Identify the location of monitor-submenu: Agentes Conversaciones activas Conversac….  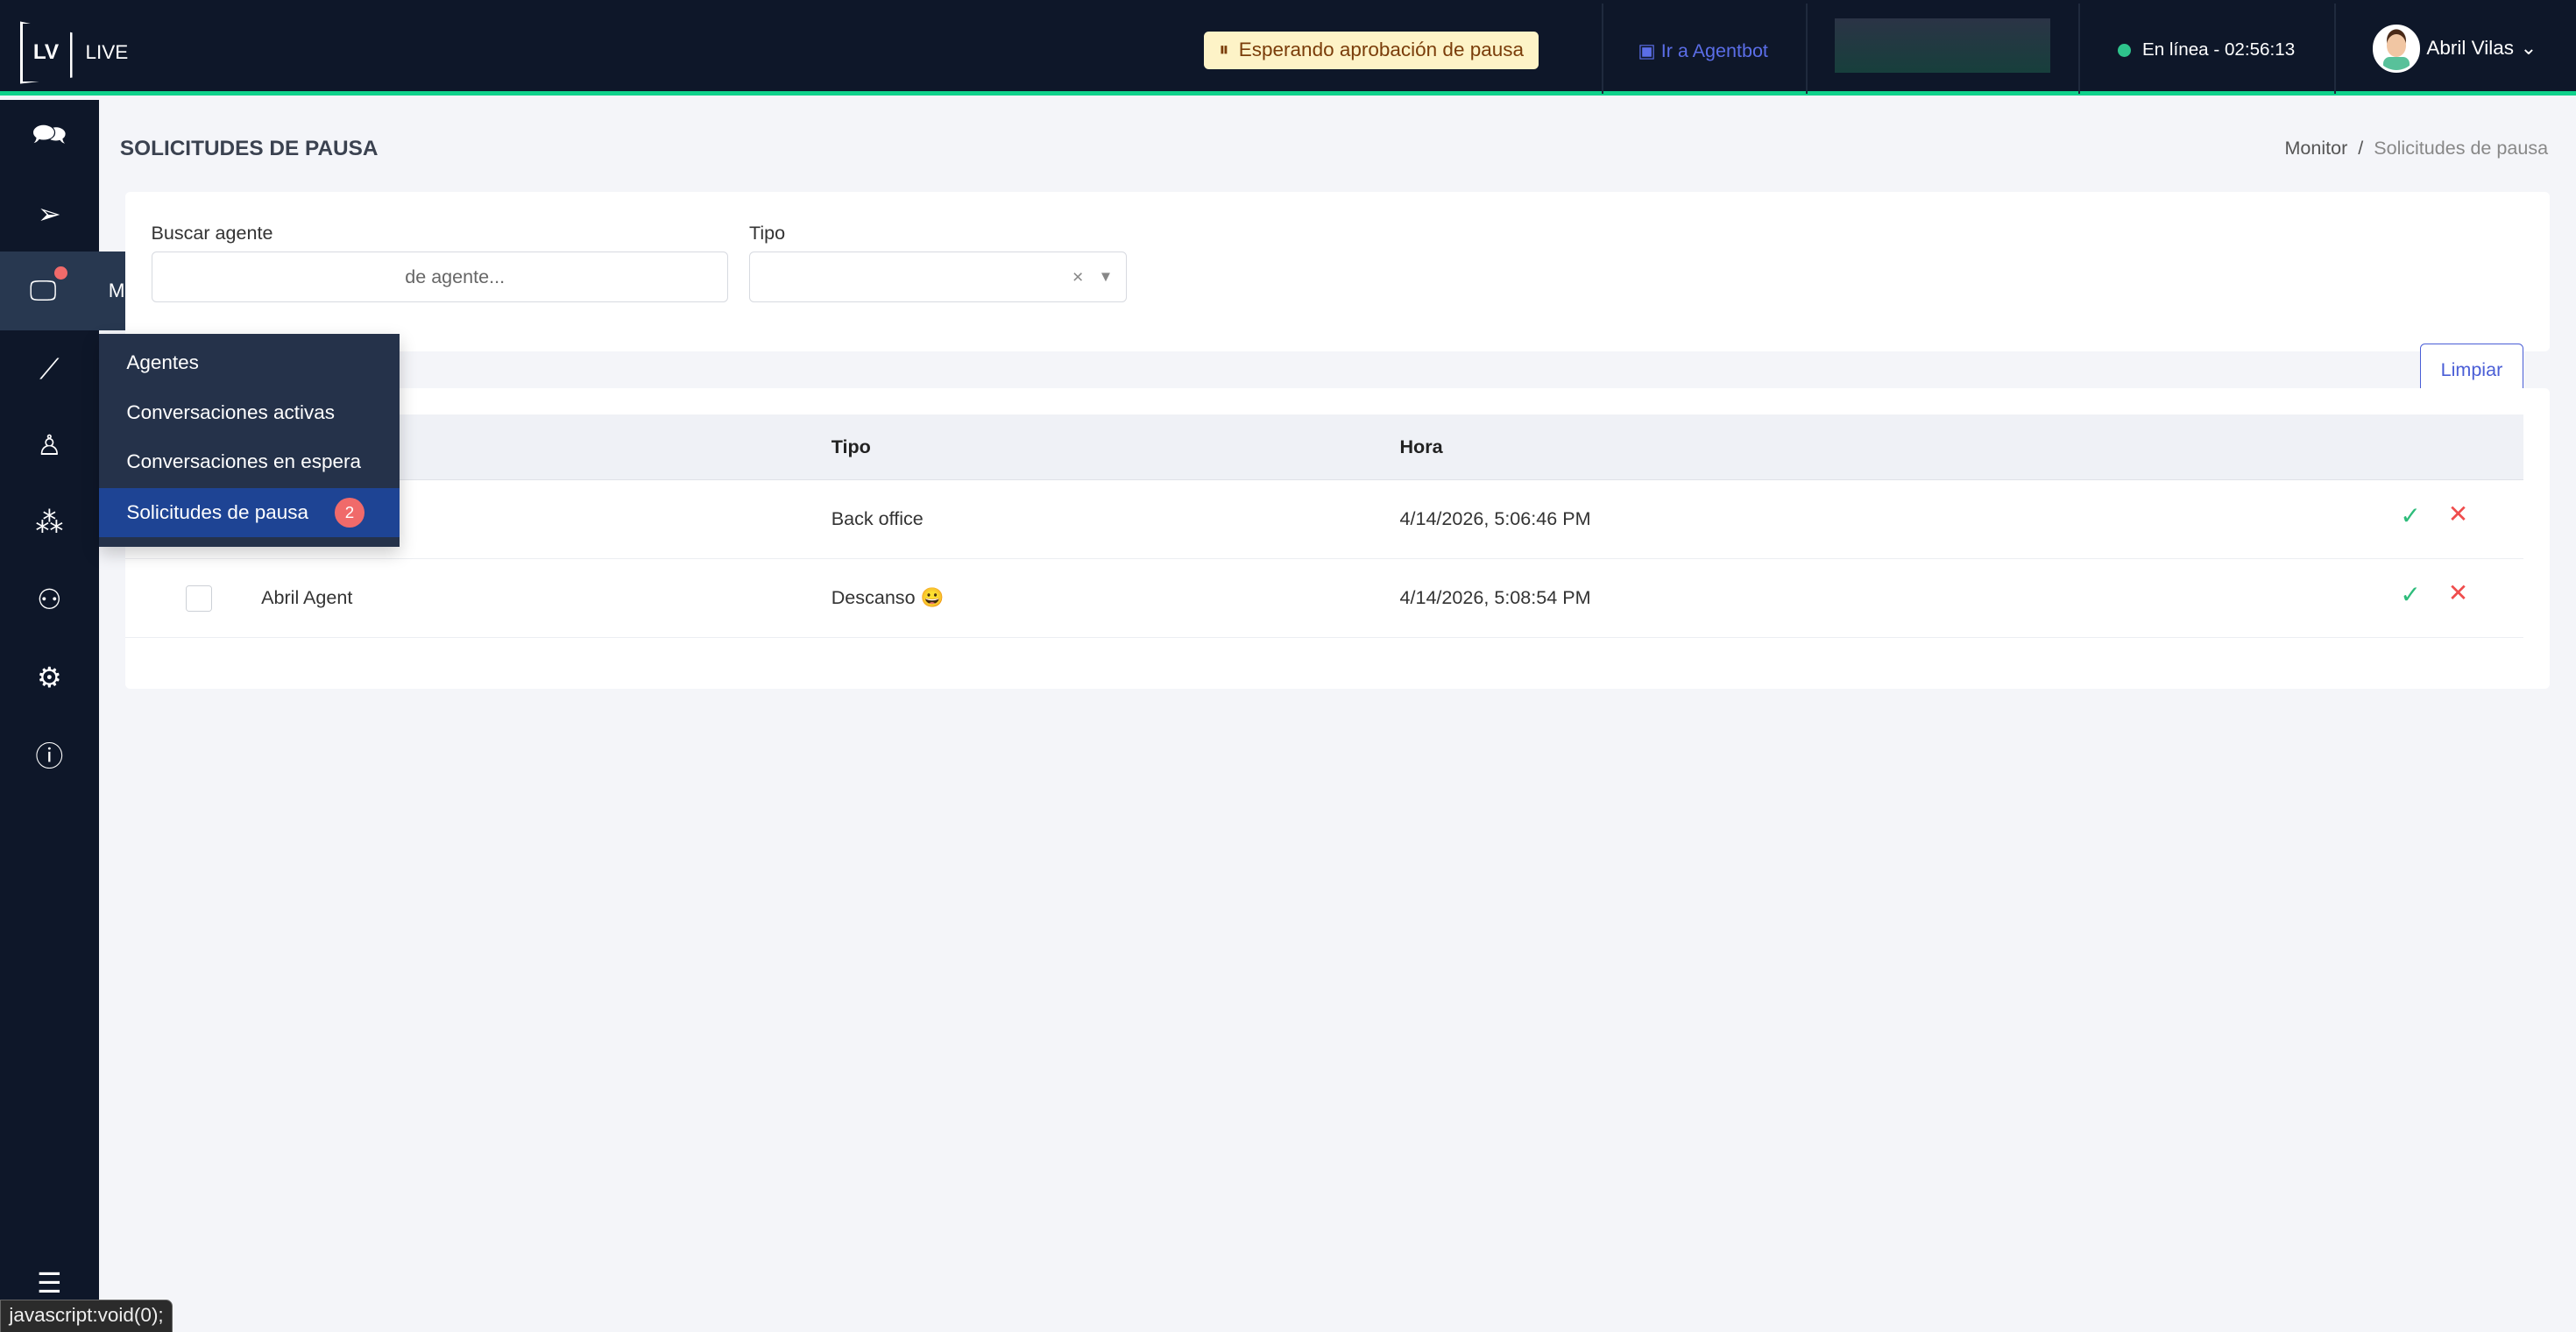
(249, 440).